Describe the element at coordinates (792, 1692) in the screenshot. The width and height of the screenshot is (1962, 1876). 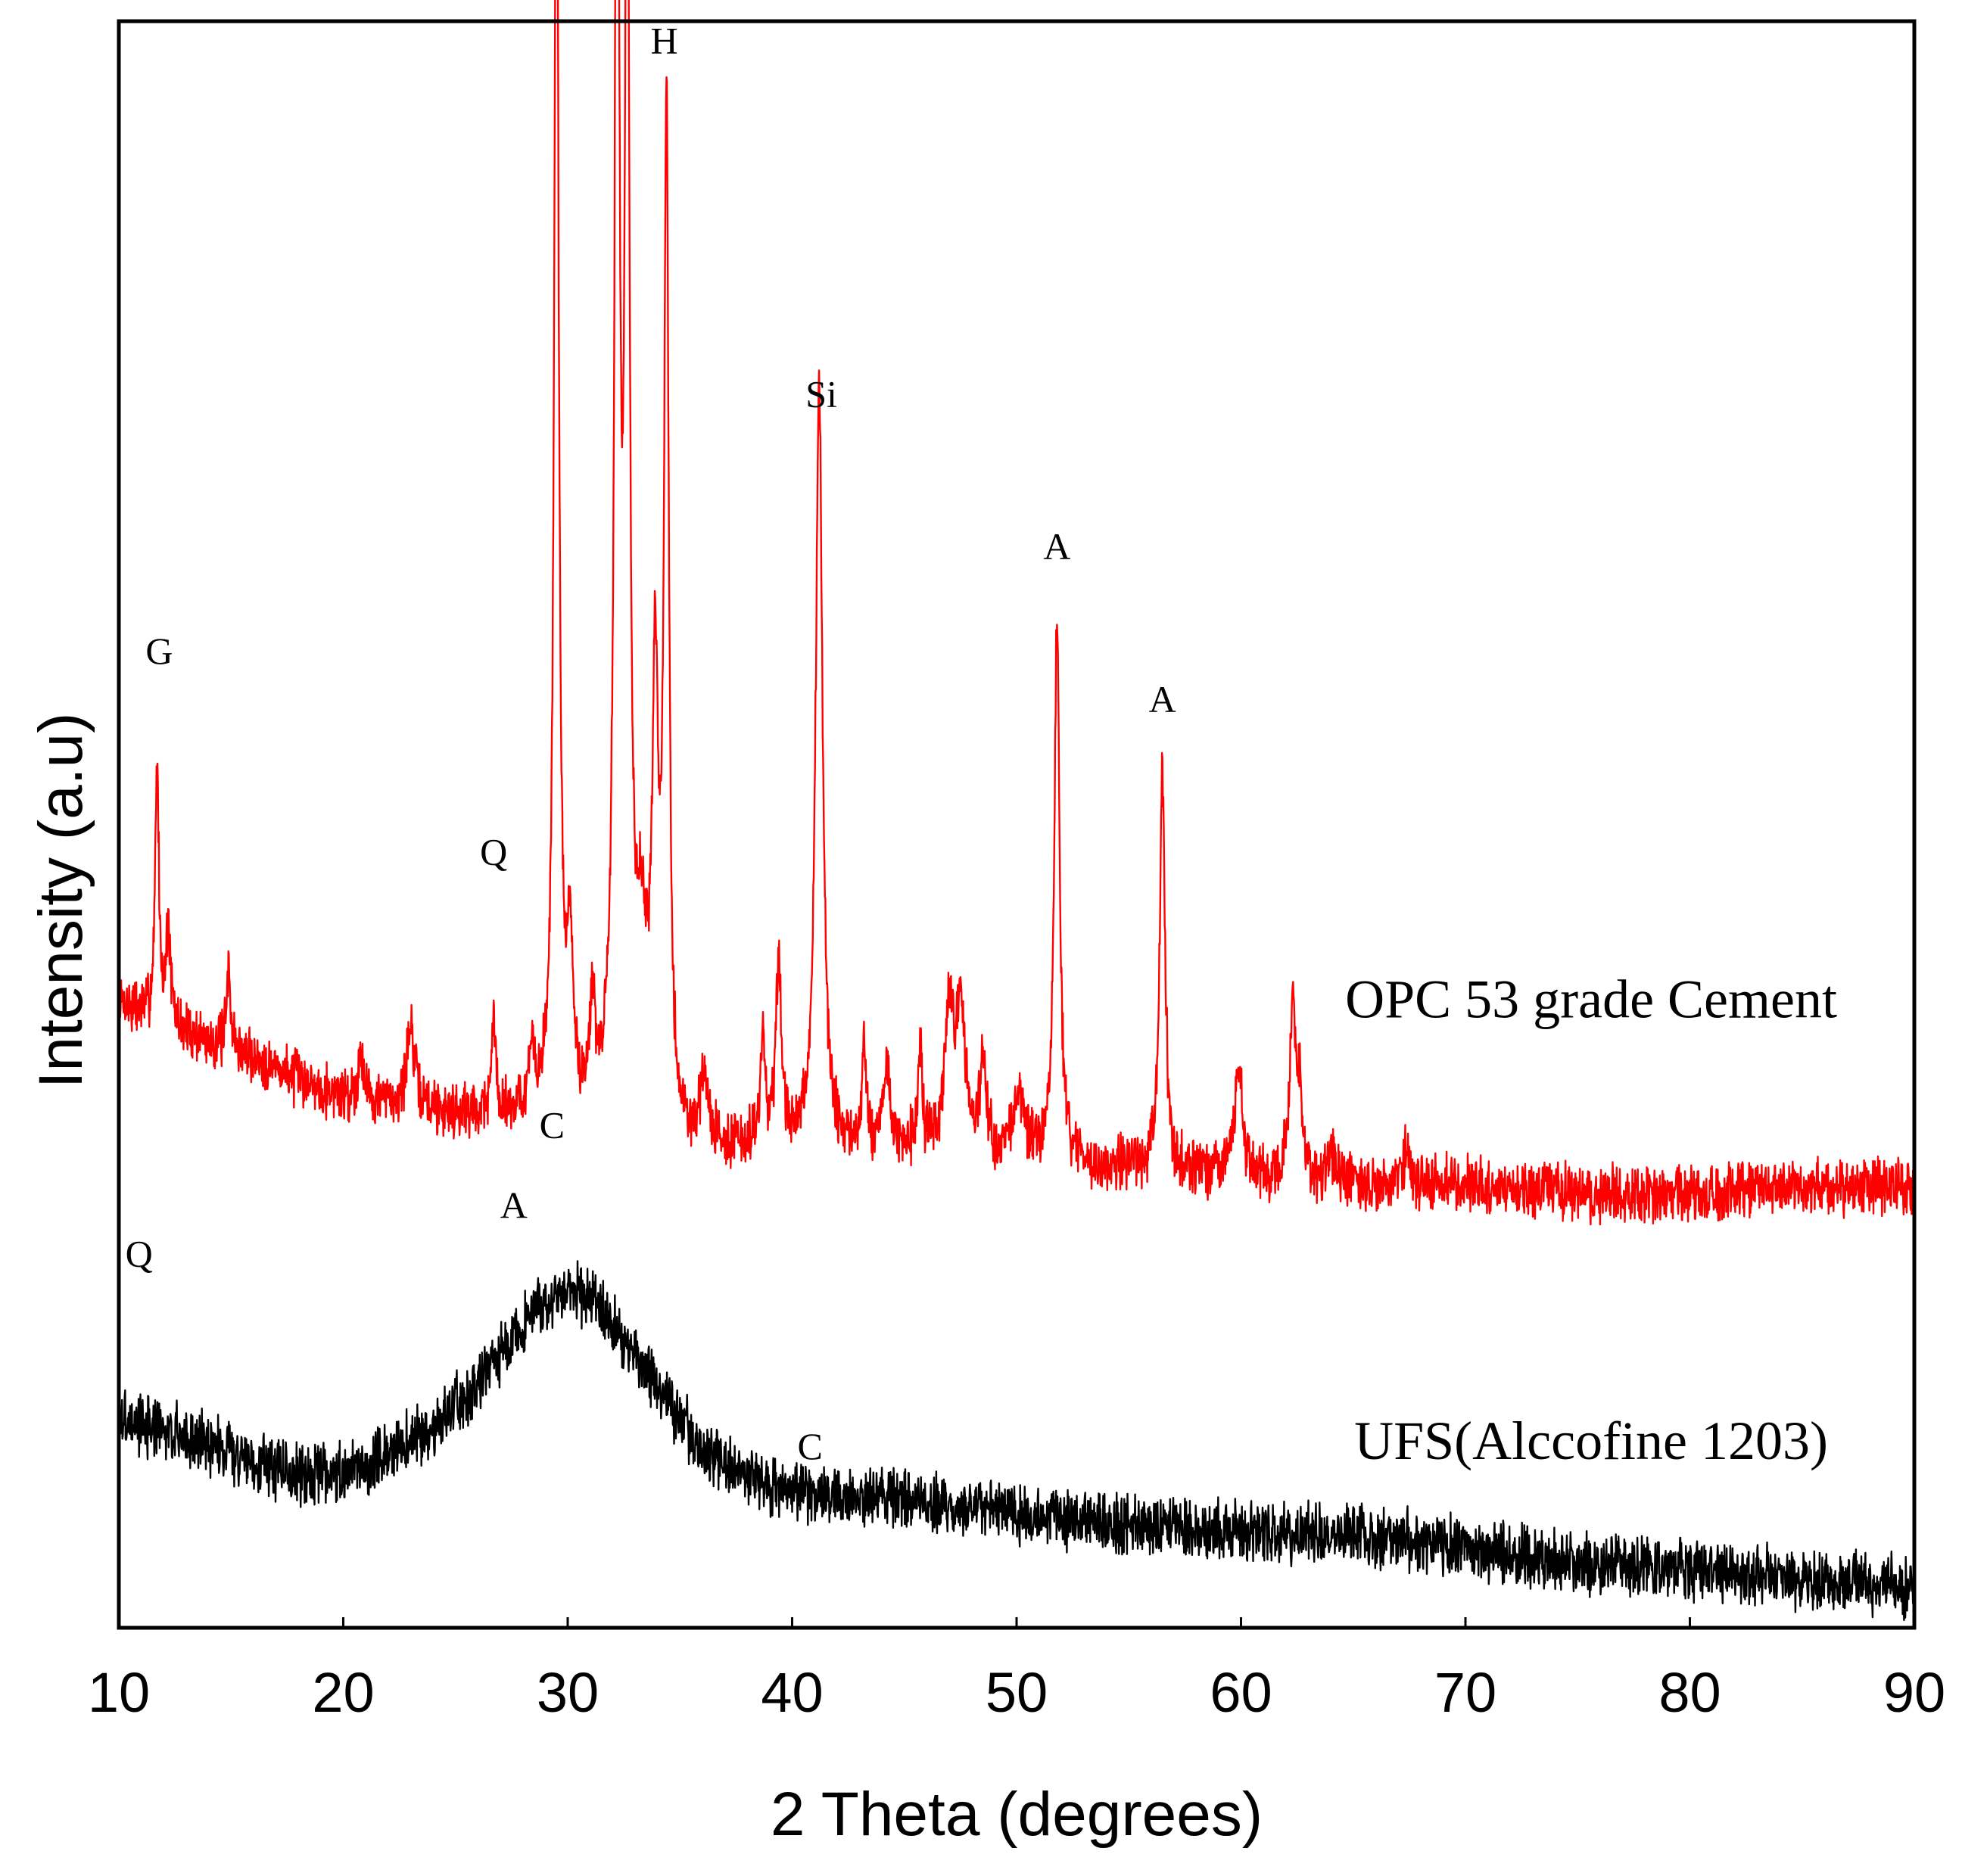
I see `x-tick-label: 40` at that location.